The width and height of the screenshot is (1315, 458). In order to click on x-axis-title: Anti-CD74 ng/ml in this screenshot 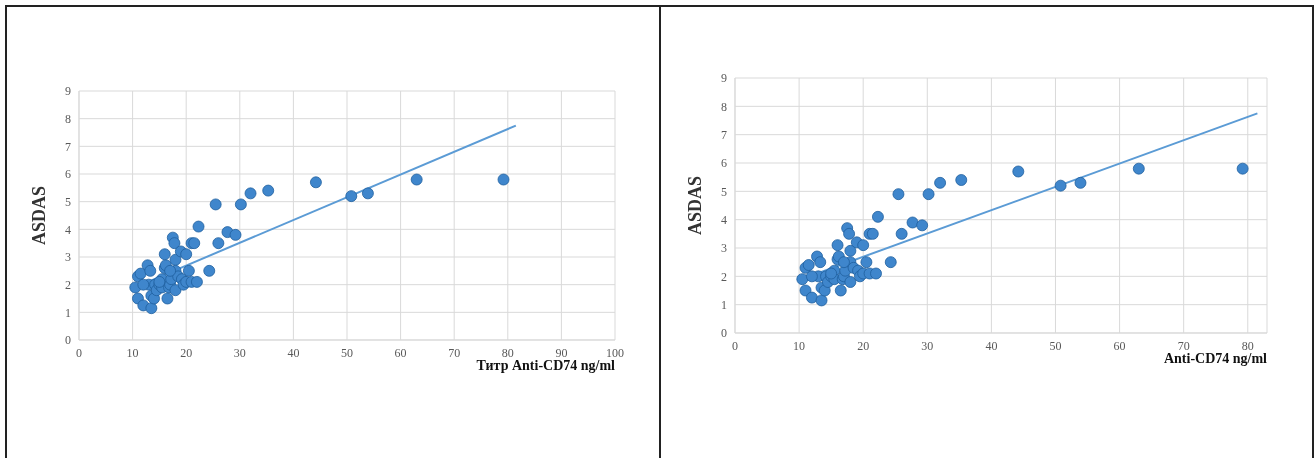, I will do `click(1215, 358)`.